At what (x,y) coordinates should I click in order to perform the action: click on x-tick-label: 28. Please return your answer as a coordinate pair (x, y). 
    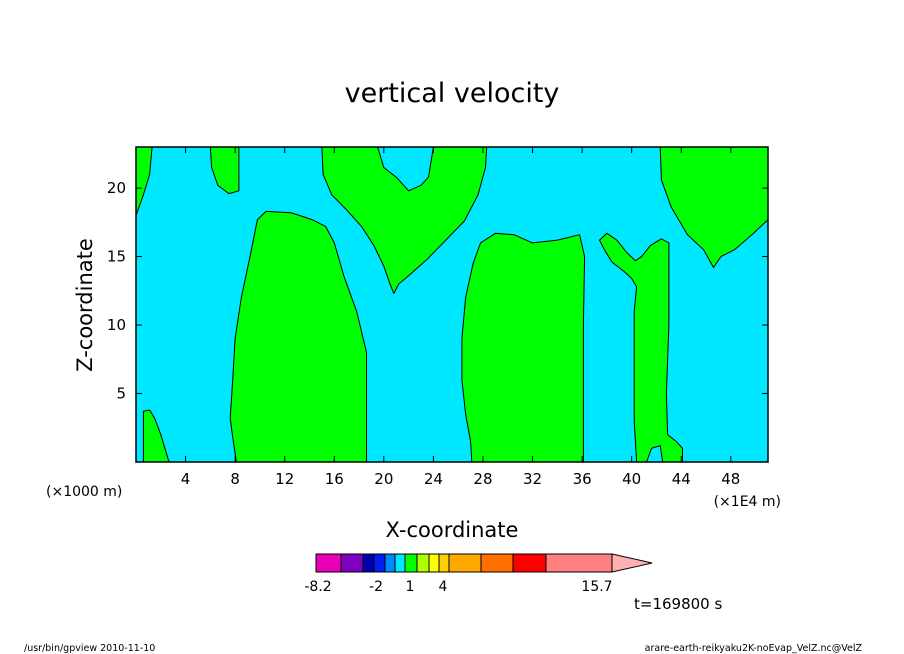
    Looking at the image, I should click on (482, 479).